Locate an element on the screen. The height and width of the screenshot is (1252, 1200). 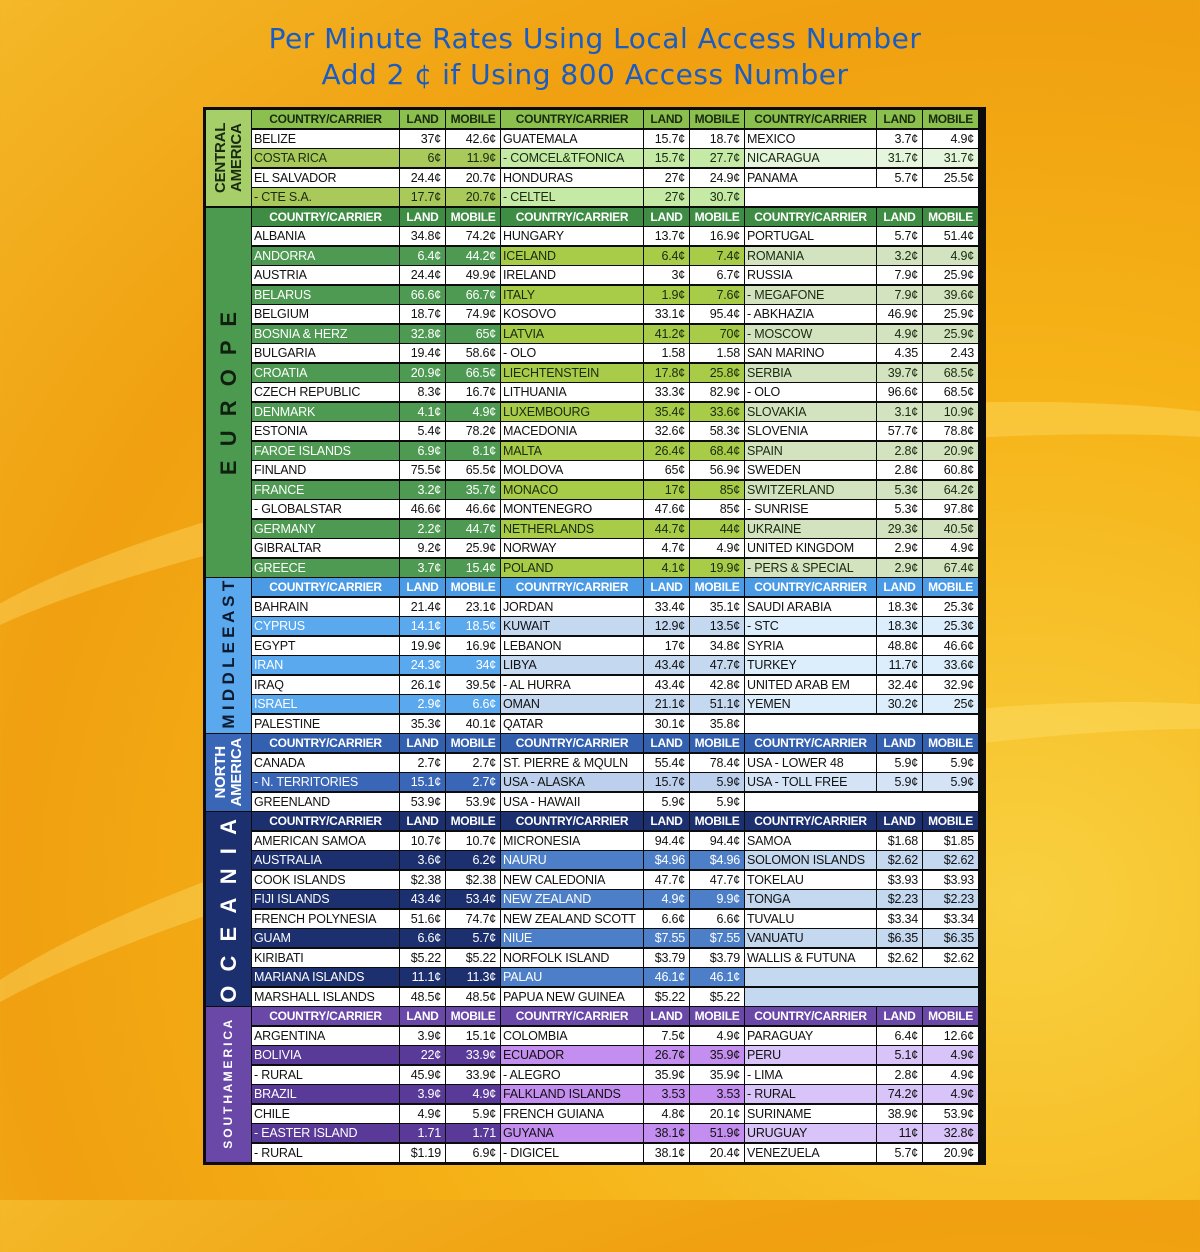
country-name: SERBIA is located at coordinates (810, 372).